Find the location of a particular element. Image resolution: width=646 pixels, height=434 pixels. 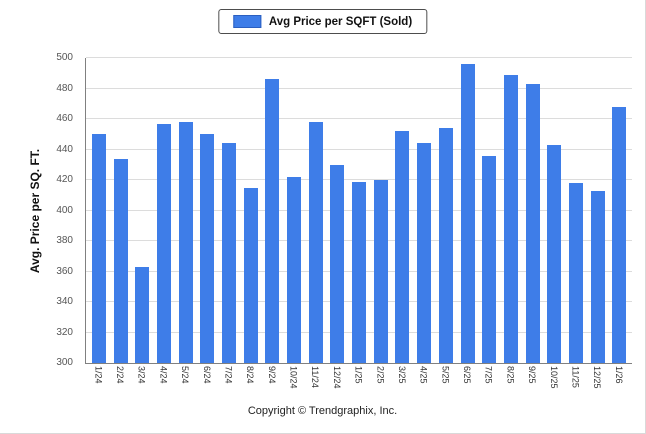

y-tick-label: 320 is located at coordinates (64, 332).